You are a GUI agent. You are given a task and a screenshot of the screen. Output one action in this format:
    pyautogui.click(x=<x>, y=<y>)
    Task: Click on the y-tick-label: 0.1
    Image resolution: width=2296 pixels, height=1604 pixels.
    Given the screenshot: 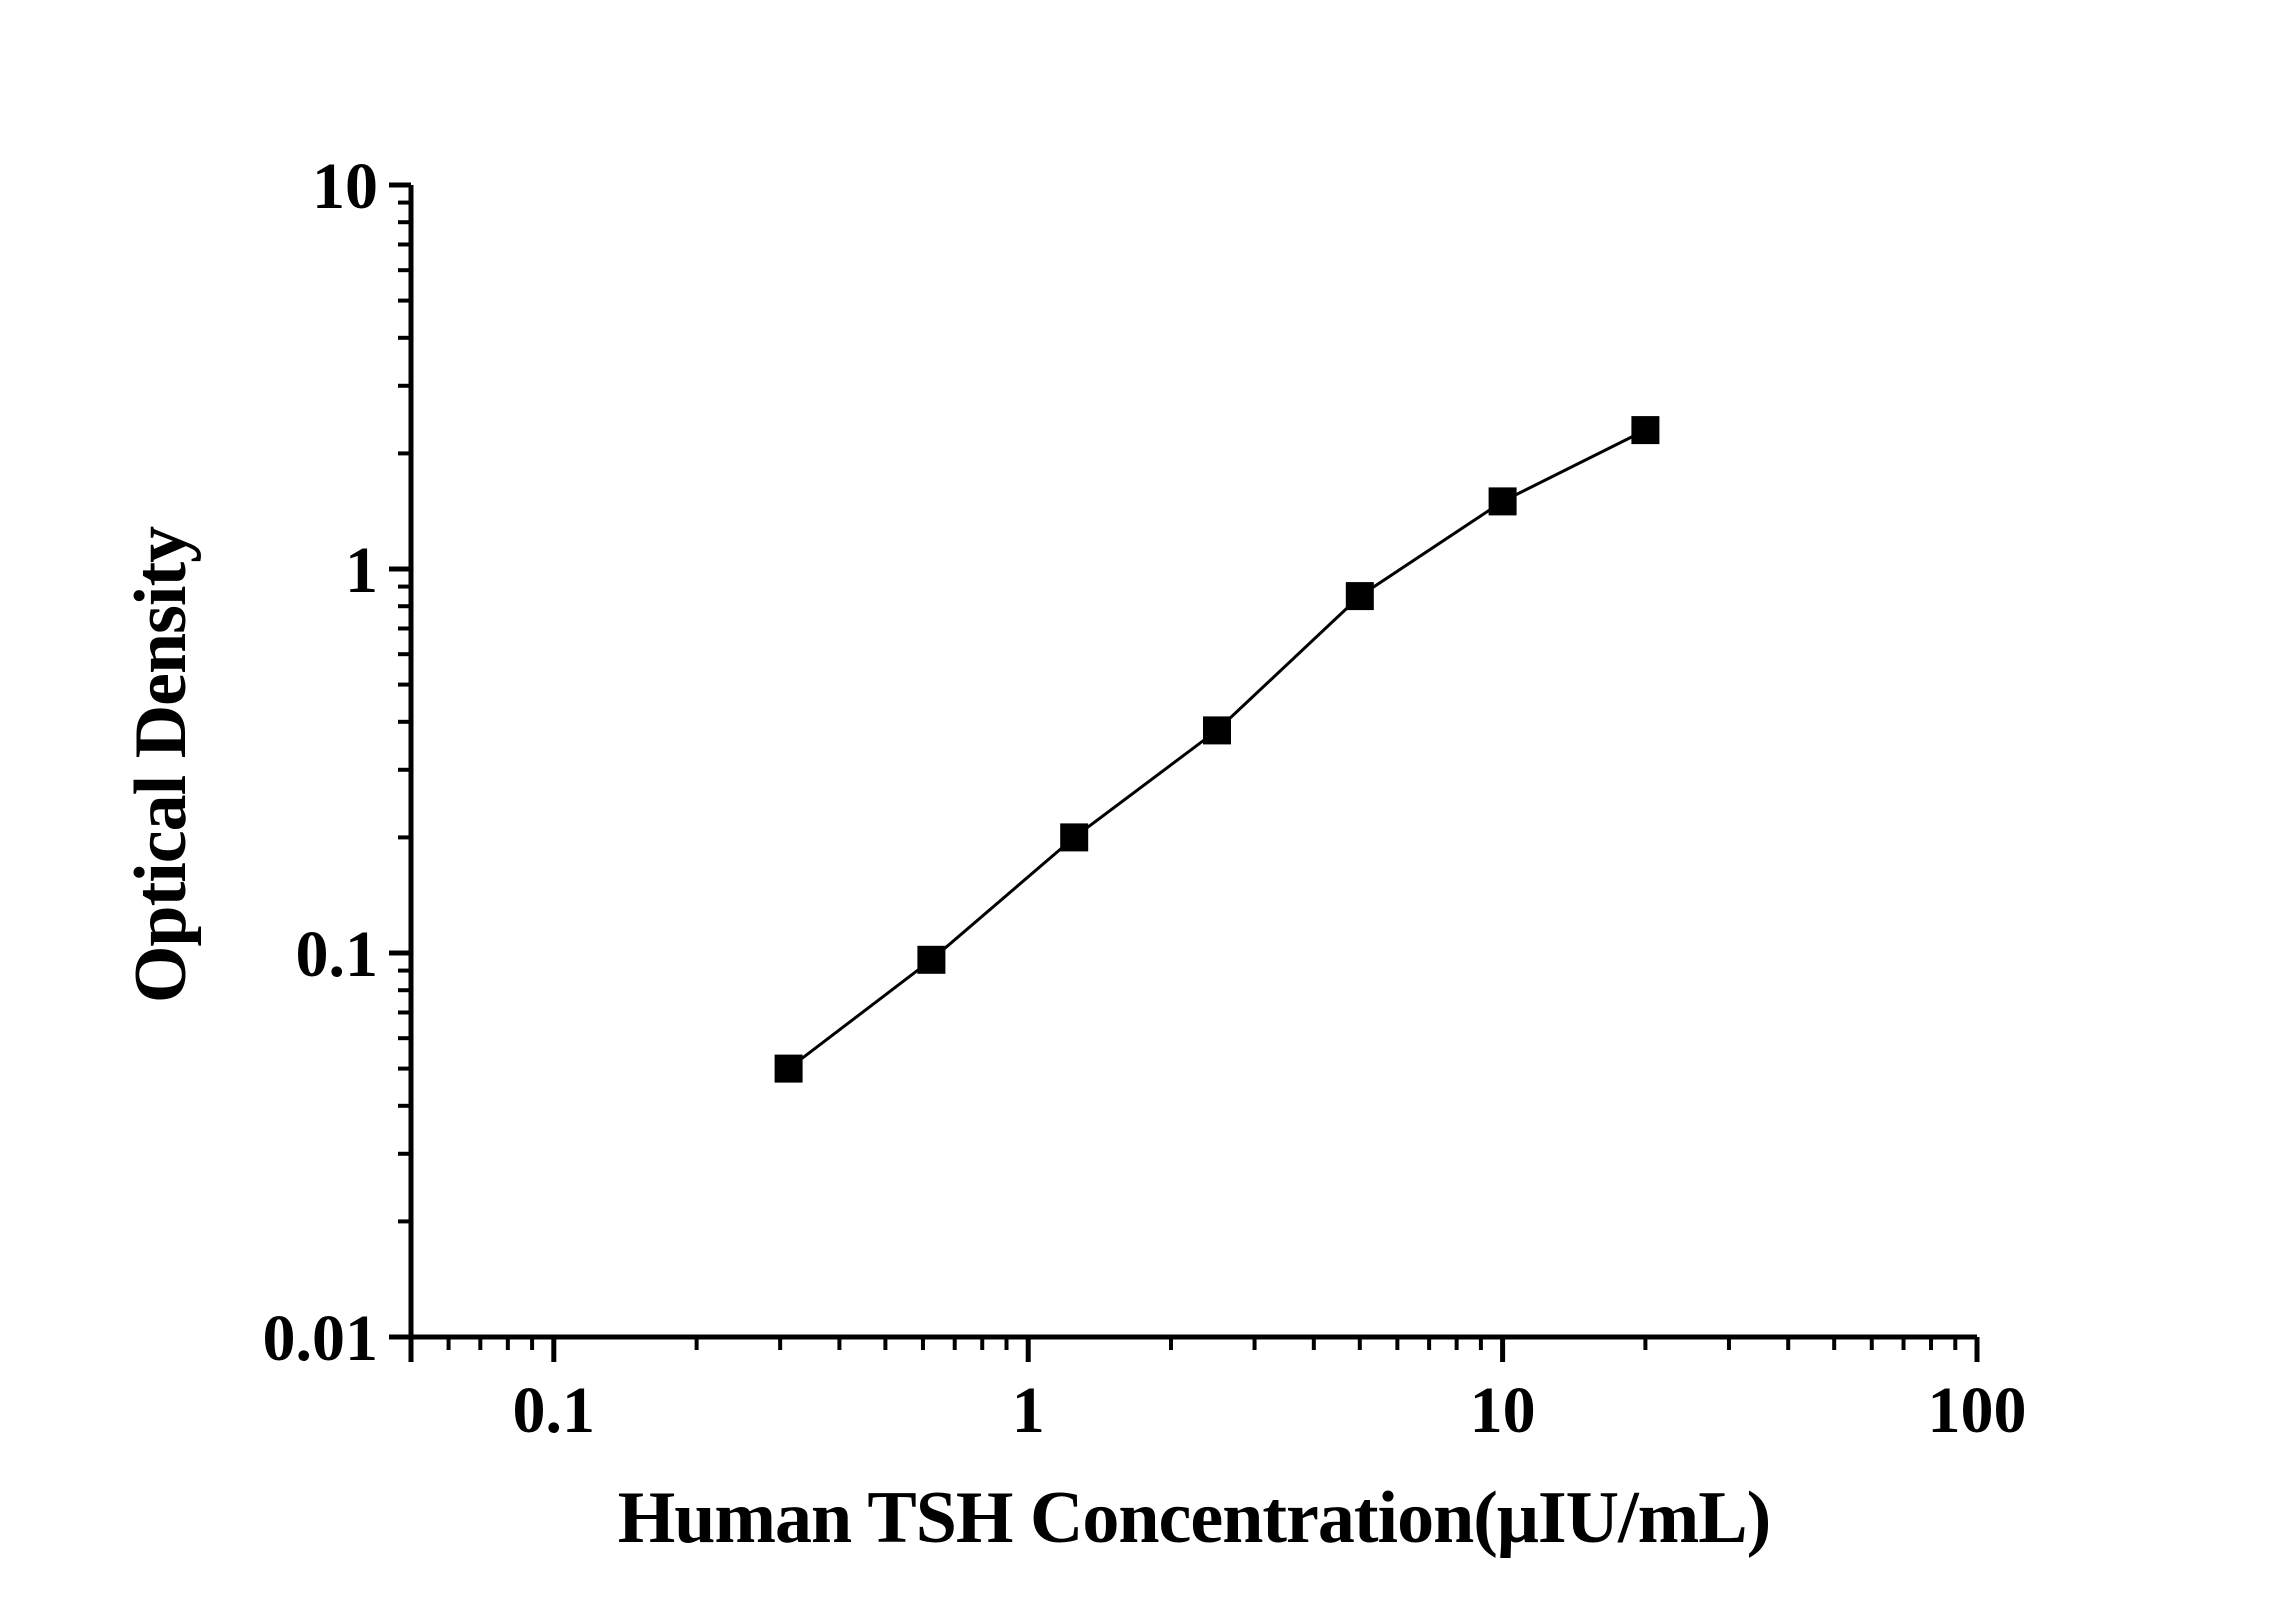 What is the action you would take?
    pyautogui.click(x=337, y=954)
    